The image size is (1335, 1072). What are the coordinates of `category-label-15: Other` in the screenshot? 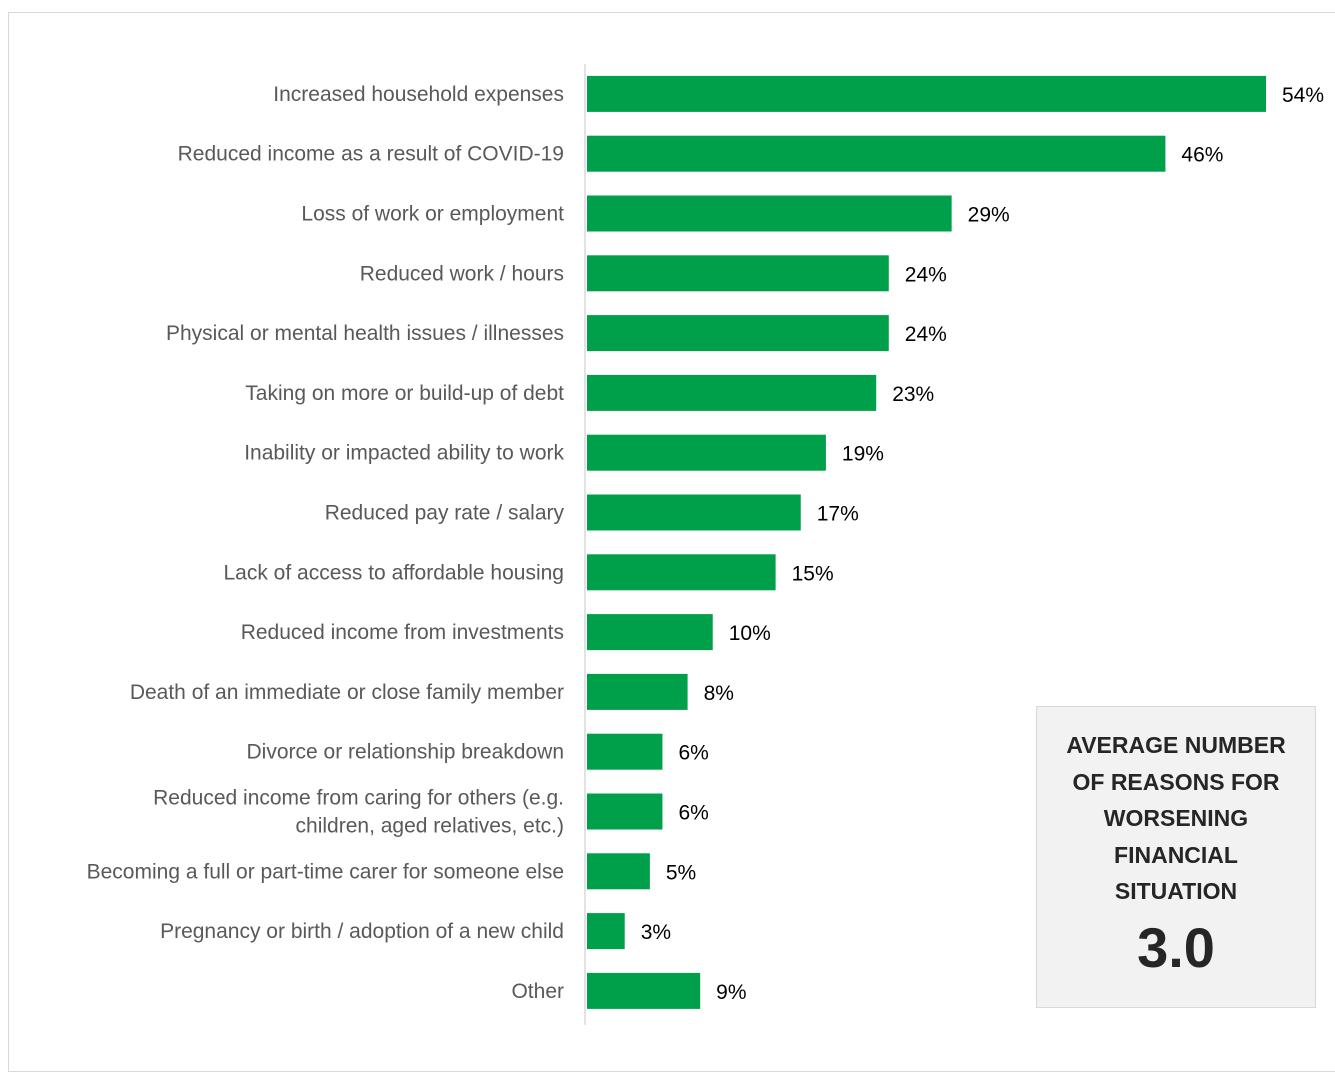 It's located at (537, 991).